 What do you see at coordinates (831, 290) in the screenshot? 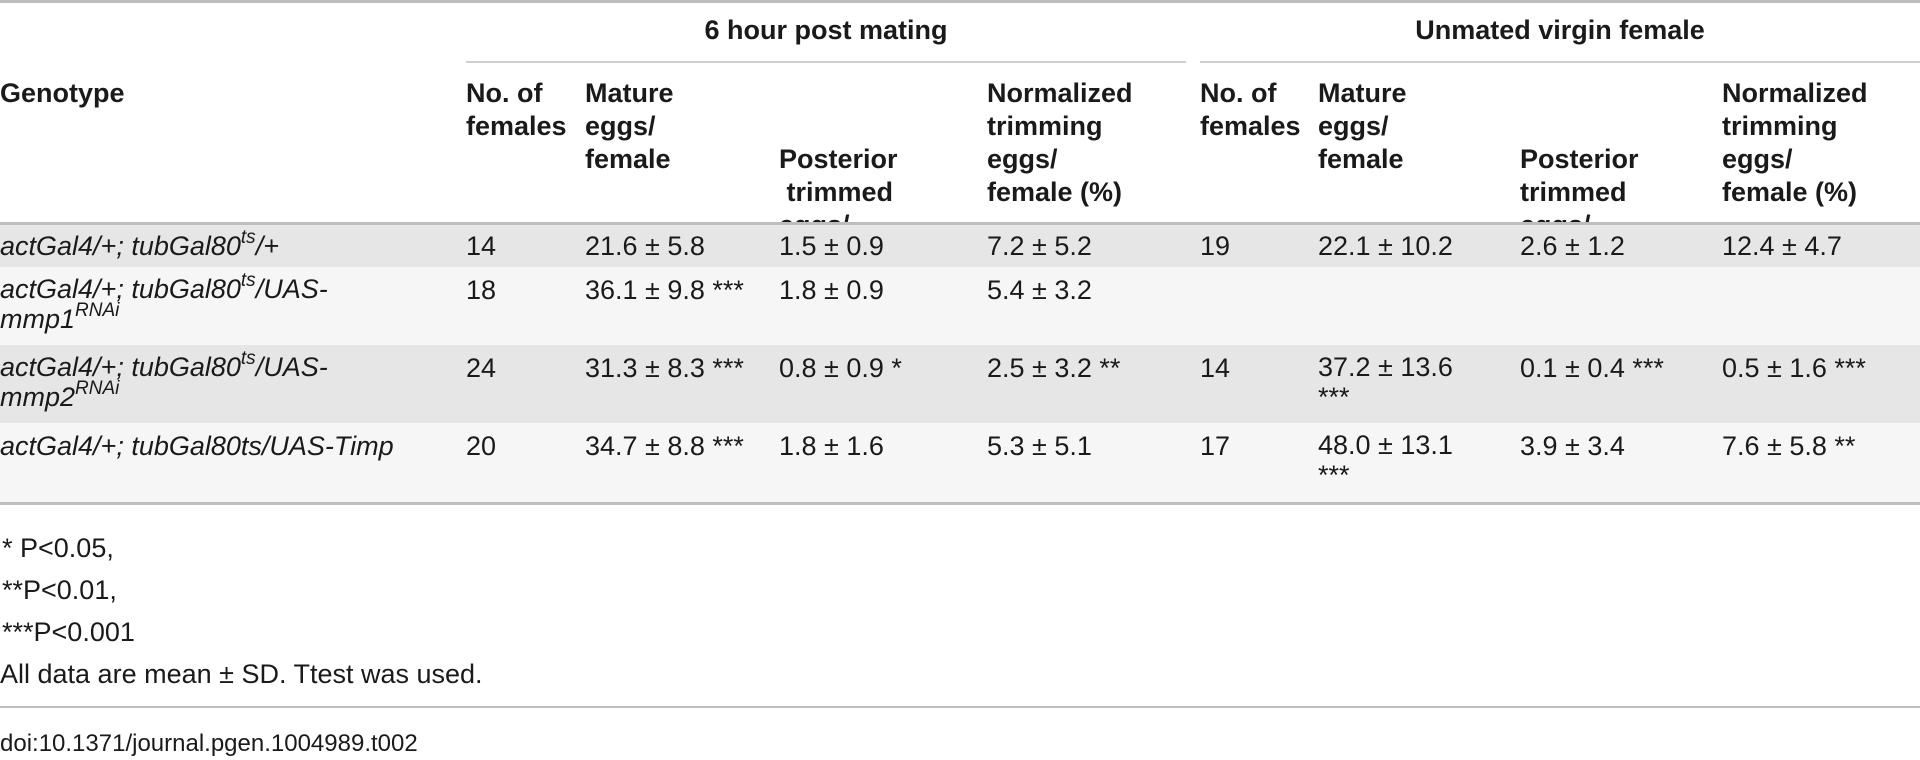
I see `table-cell: 1.8 ± 0.9` at bounding box center [831, 290].